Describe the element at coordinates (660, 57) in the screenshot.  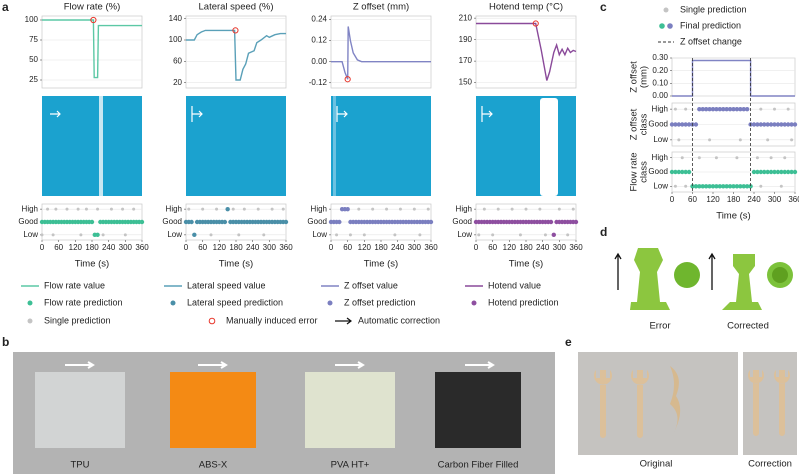
I see `y-tick-label: 0.30` at that location.